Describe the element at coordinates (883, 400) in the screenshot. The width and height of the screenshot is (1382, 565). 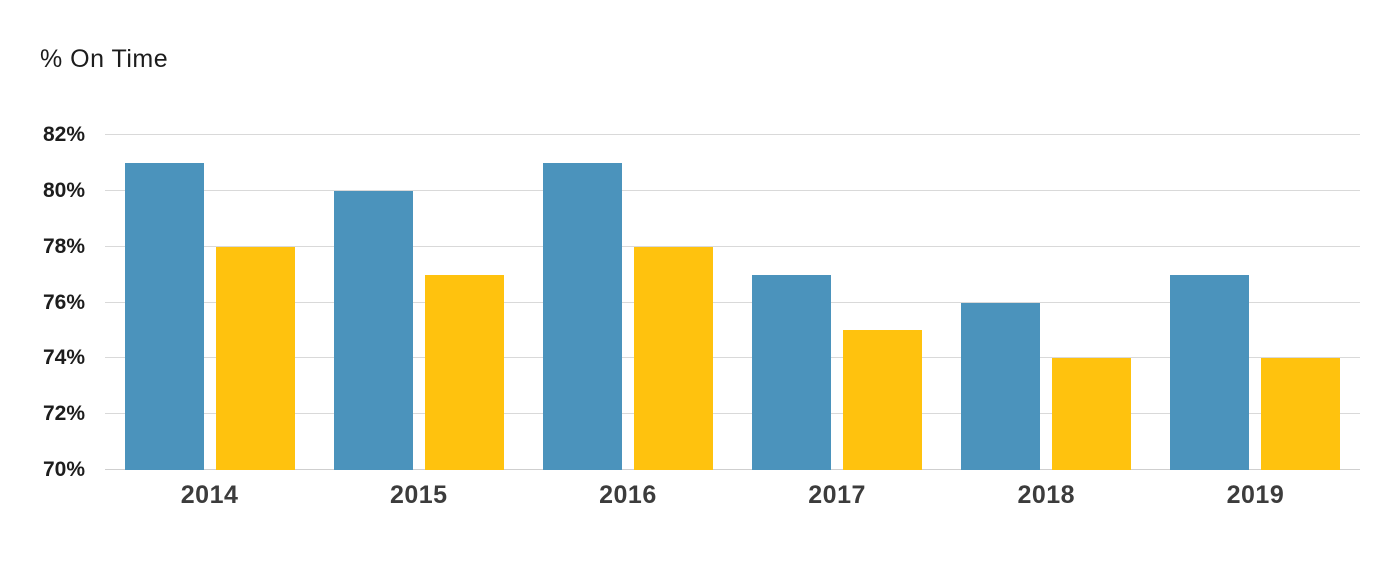
I see `bar-yellow-2017` at that location.